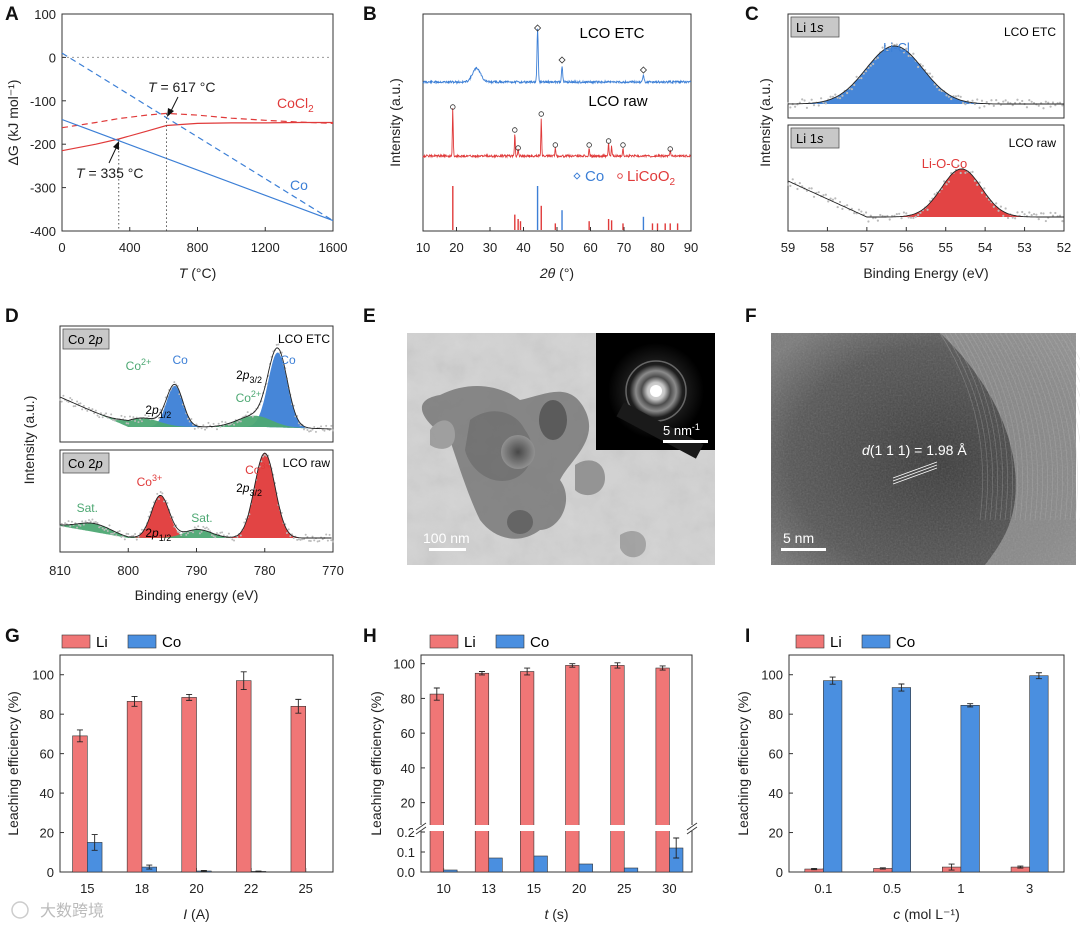  I want to click on x-tick-label: 770, so click(333, 570).